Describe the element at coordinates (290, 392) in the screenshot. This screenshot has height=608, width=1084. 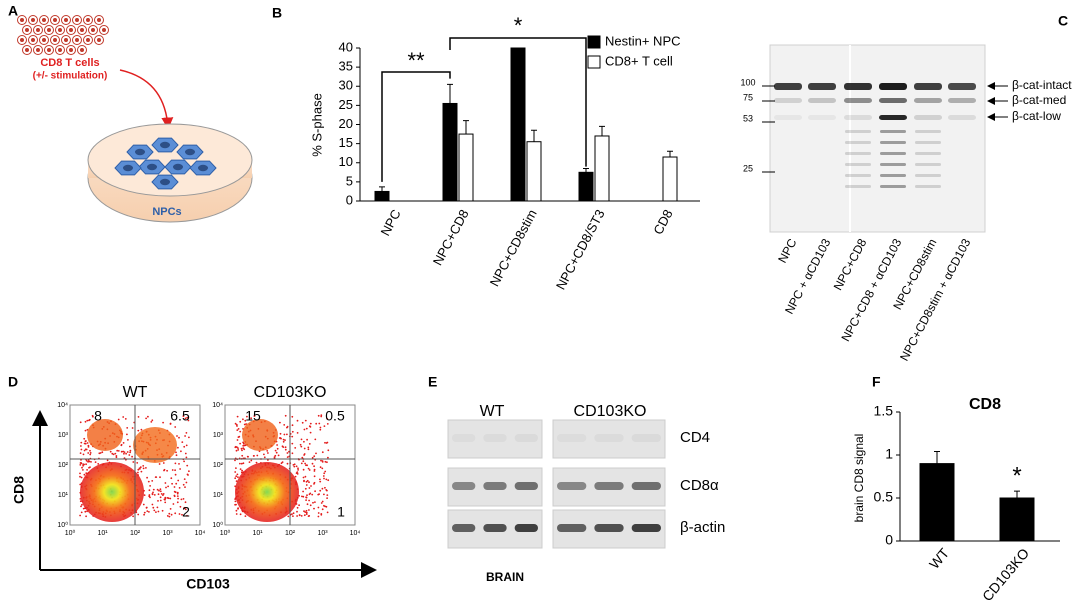
I see `plot-title: CD103KO` at that location.